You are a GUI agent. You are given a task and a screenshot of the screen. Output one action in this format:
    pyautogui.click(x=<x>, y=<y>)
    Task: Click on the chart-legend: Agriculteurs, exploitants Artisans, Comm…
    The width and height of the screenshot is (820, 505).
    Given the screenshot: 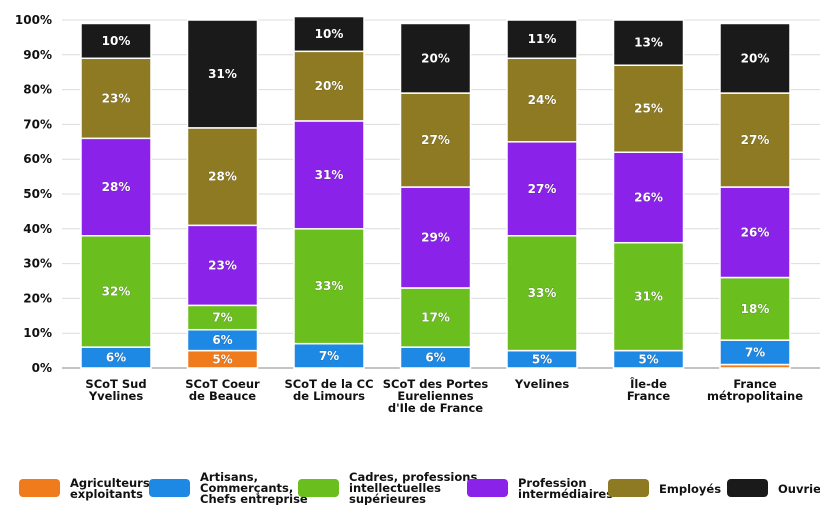 What is the action you would take?
    pyautogui.click(x=410, y=487)
    